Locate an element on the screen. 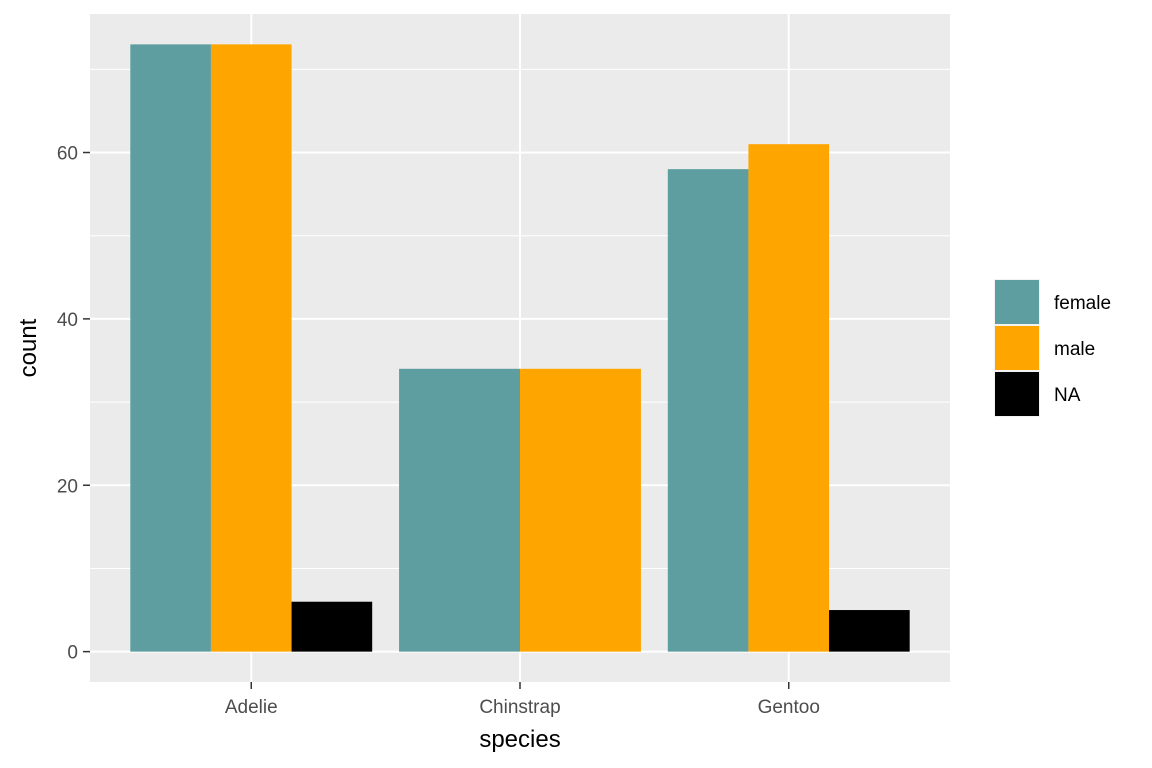 Image resolution: width=1152 pixels, height=768 pixels. bar-gentoo-male is located at coordinates (789, 398).